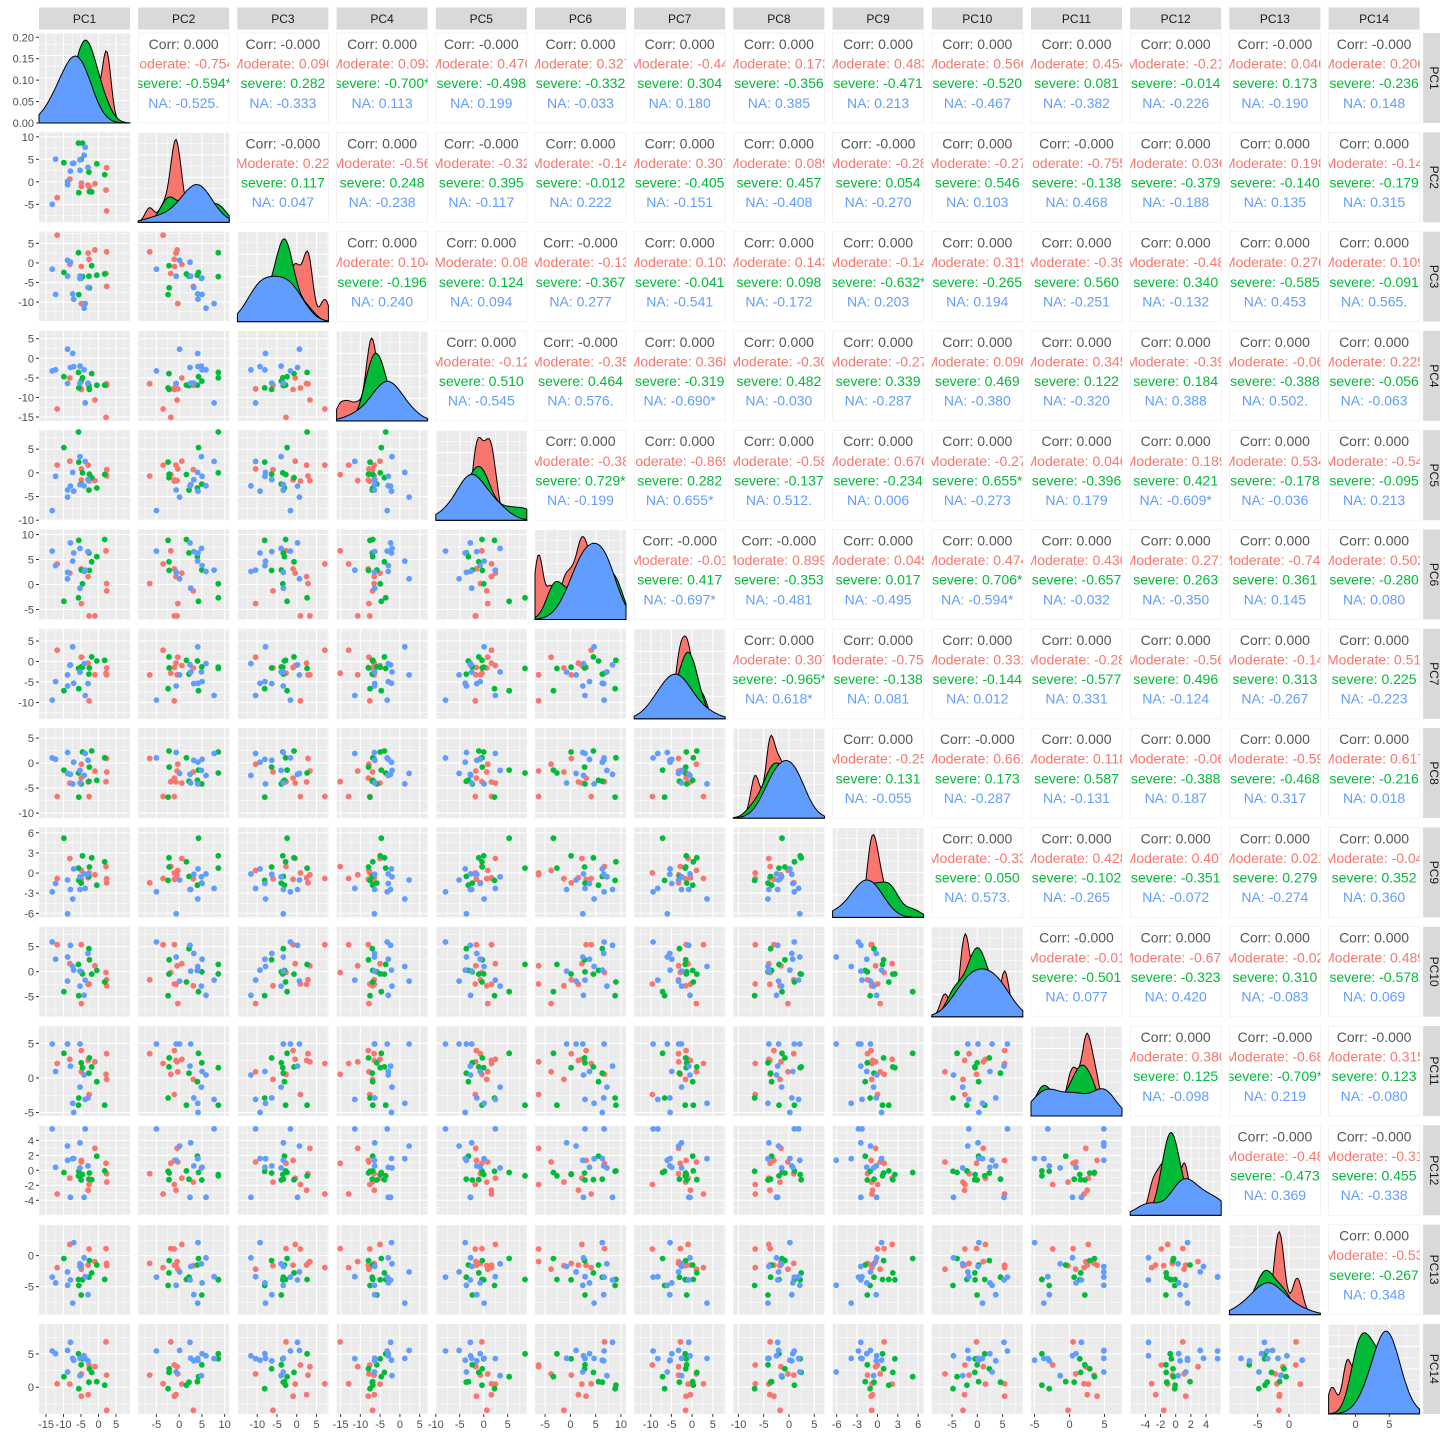 Image resolution: width=1440 pixels, height=1440 pixels. What do you see at coordinates (680, 461) in the screenshot?
I see `corr-moderate: Moderate: -0.869*` at bounding box center [680, 461].